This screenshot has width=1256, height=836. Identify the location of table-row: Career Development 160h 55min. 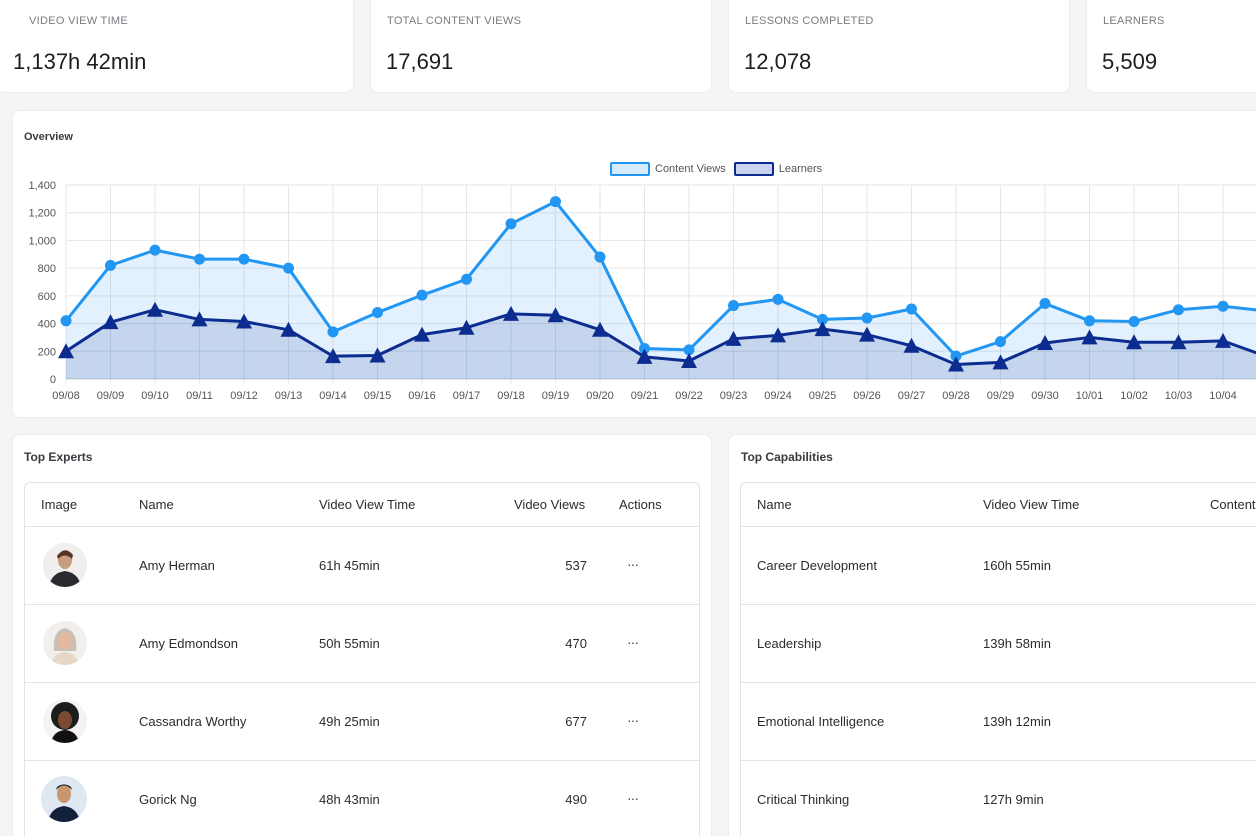
(998, 566).